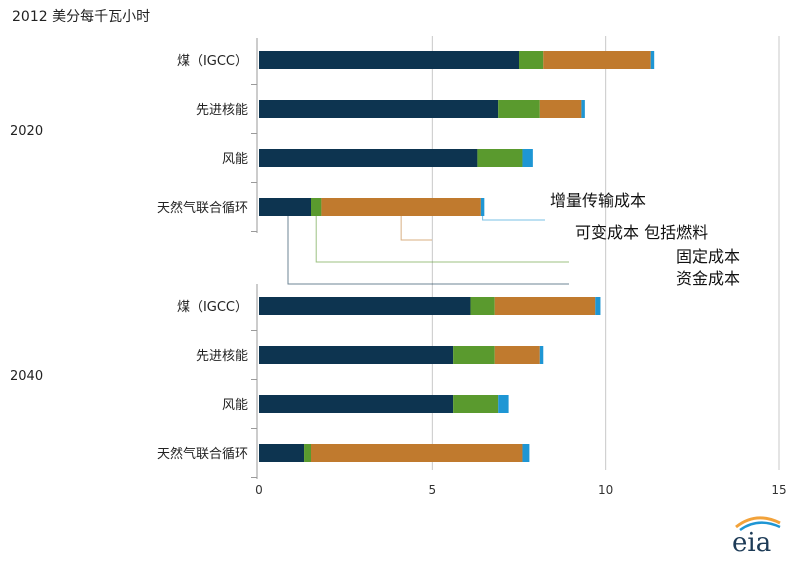  Describe the element at coordinates (26, 376) in the screenshot. I see `year-label: 2040` at that location.